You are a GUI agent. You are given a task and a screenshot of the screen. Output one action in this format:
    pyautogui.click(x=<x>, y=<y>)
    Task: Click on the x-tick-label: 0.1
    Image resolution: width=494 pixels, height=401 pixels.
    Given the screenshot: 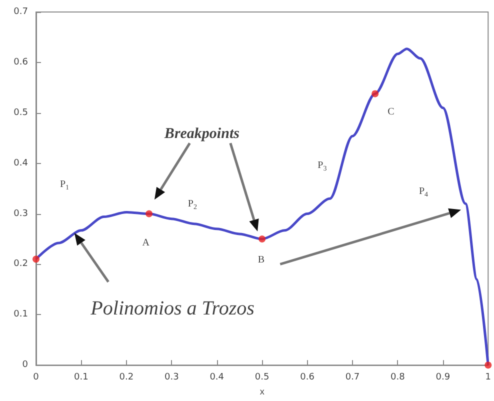 What is the action you would take?
    pyautogui.click(x=81, y=377)
    